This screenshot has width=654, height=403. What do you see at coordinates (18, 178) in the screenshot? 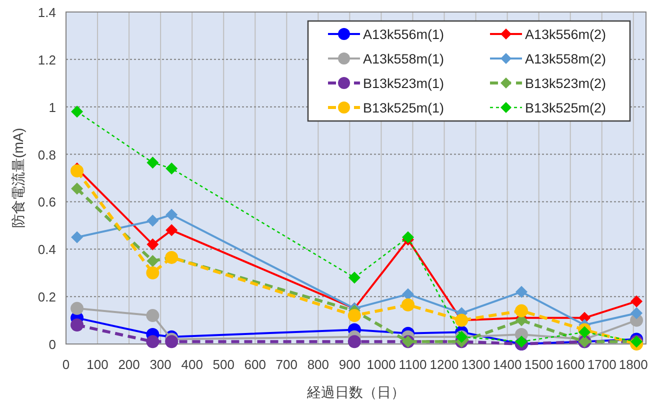
I see `y-axis-title: 防食電流量(mA)` at bounding box center [18, 178].